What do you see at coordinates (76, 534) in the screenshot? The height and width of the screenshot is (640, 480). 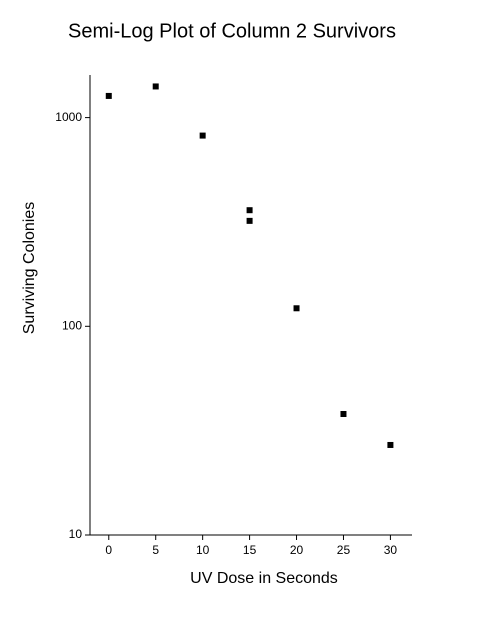 I see `y-tick-label: 10` at bounding box center [76, 534].